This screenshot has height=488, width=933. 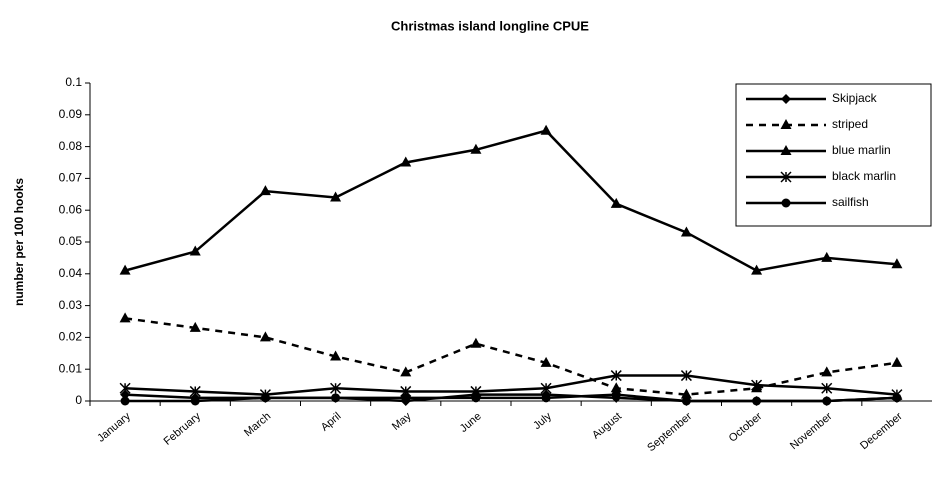 I want to click on y-tick-label: 0.01, so click(x=71, y=368).